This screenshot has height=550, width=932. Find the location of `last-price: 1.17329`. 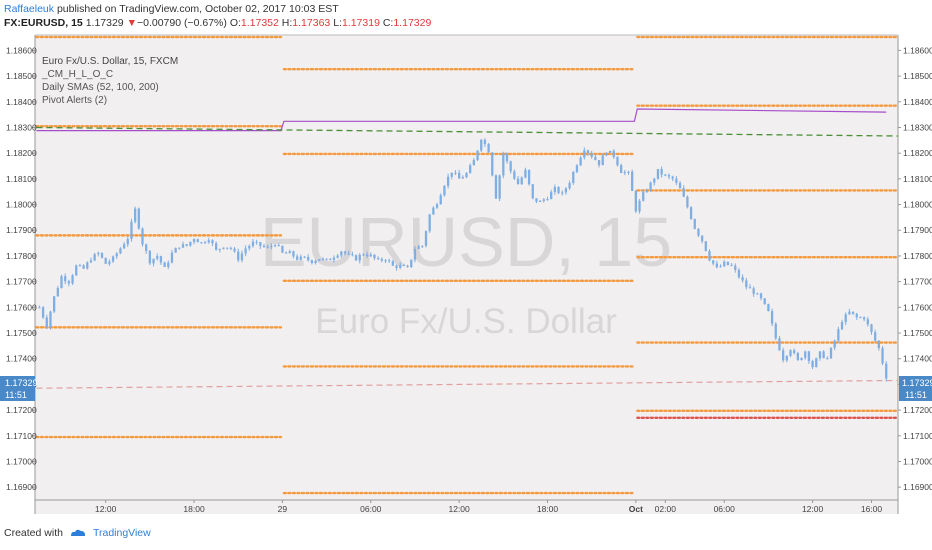

last-price: 1.17329 is located at coordinates (104, 23).